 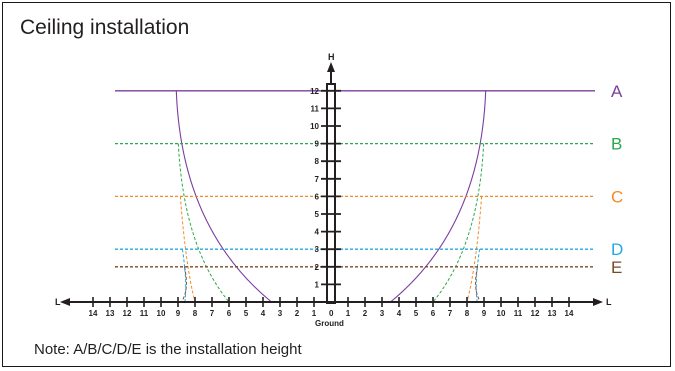 I want to click on origin-label: 0, so click(x=331, y=313).